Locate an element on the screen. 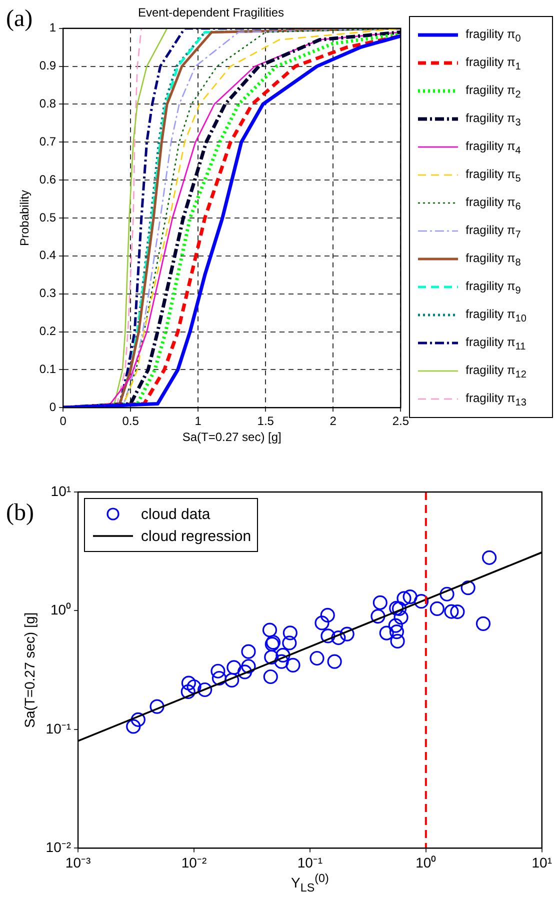  x-tick-label: 10¹ is located at coordinates (542, 862).